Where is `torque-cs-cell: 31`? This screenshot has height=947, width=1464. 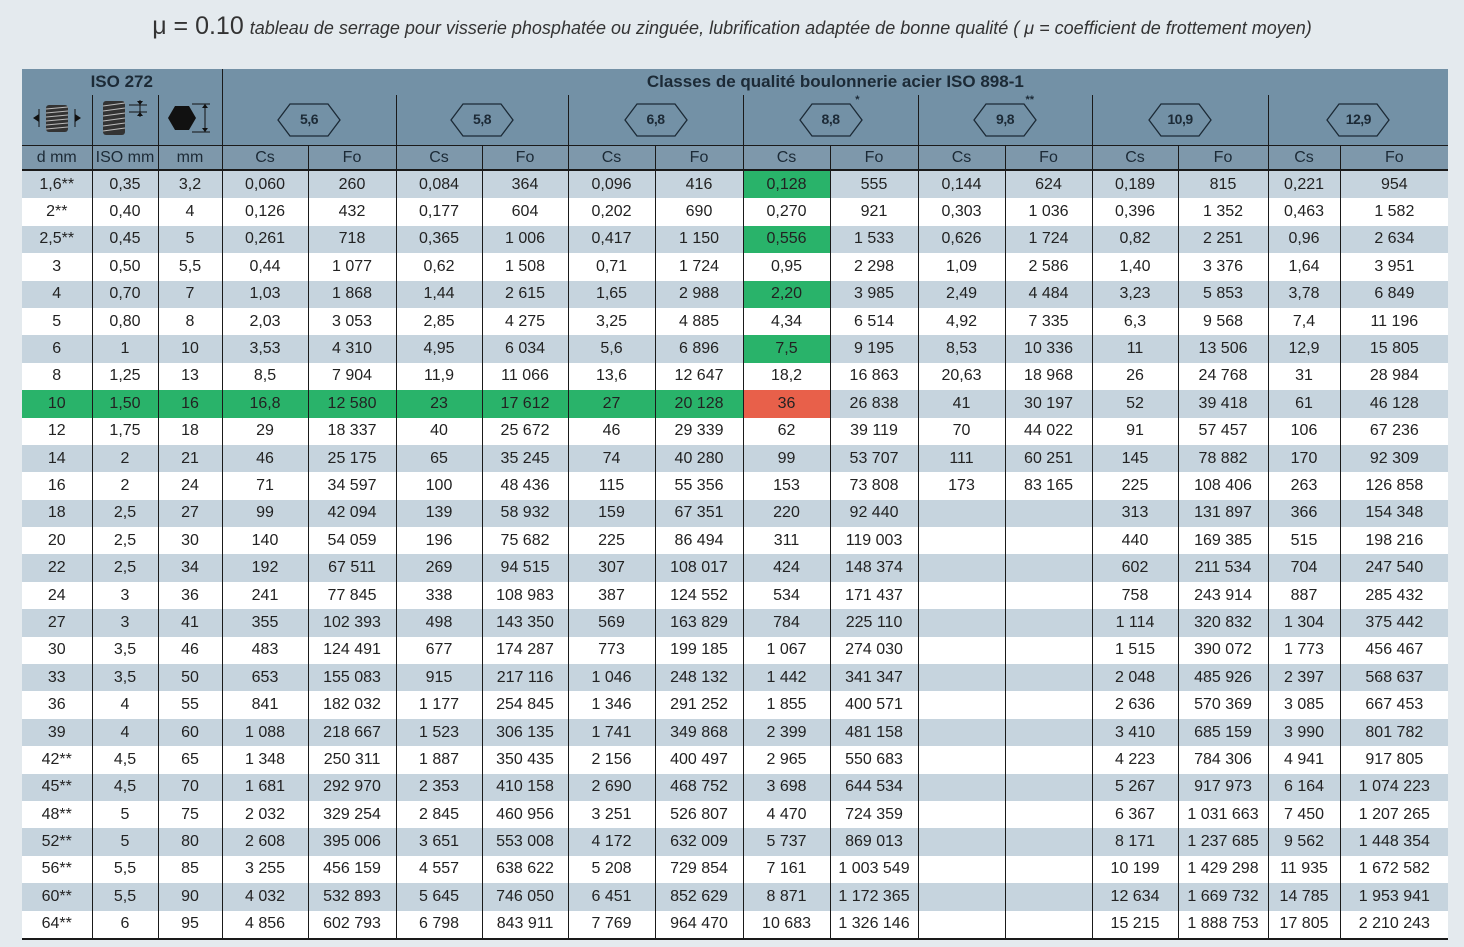 torque-cs-cell: 31 is located at coordinates (1304, 376).